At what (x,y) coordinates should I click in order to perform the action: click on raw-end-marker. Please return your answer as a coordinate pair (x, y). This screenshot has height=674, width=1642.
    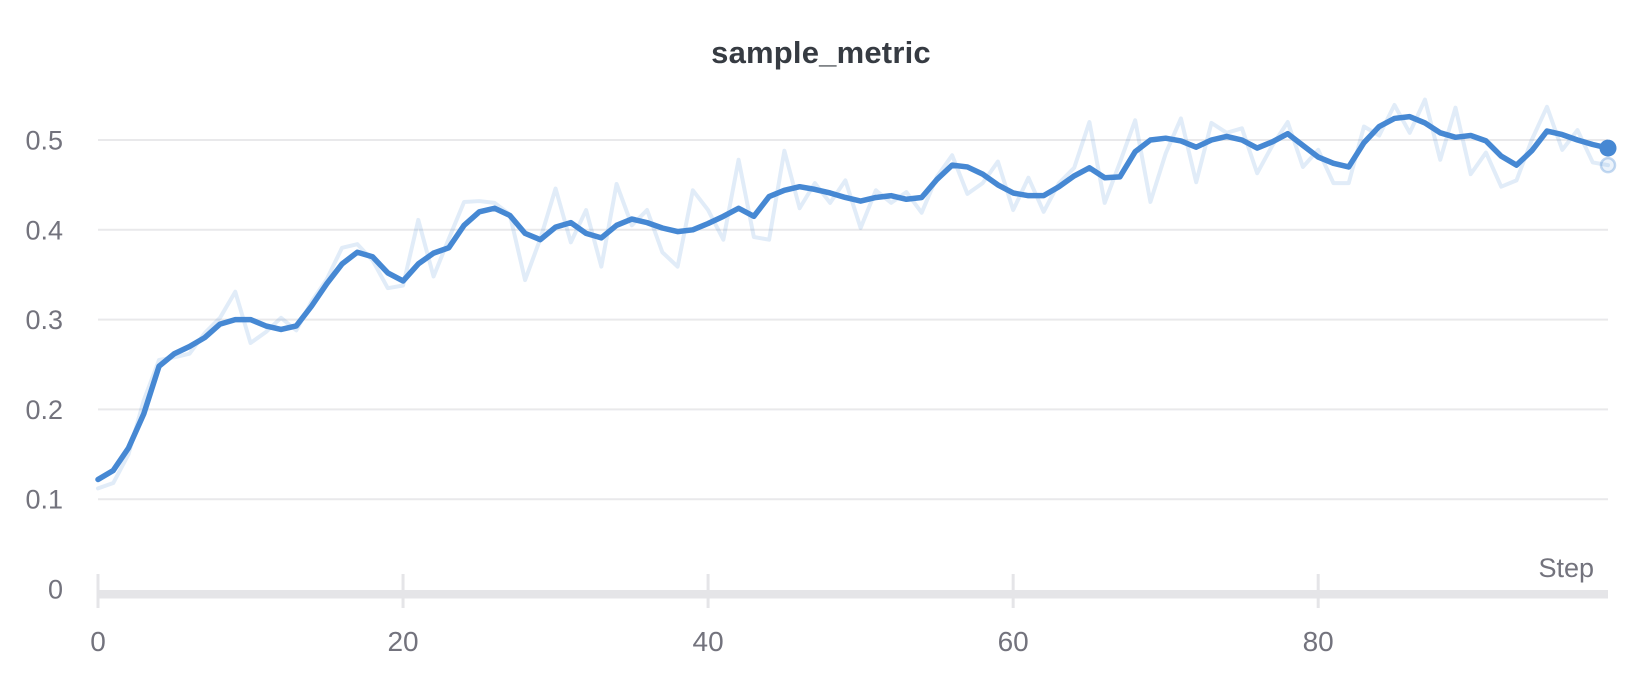
    Looking at the image, I should click on (1608, 165).